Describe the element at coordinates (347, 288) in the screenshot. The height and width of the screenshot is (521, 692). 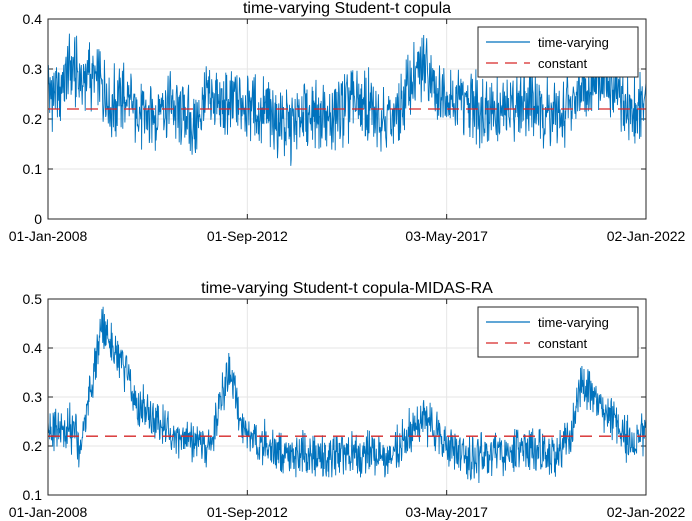
I see `chart-title: time-varying Student-t copula-MIDAS-RA` at that location.